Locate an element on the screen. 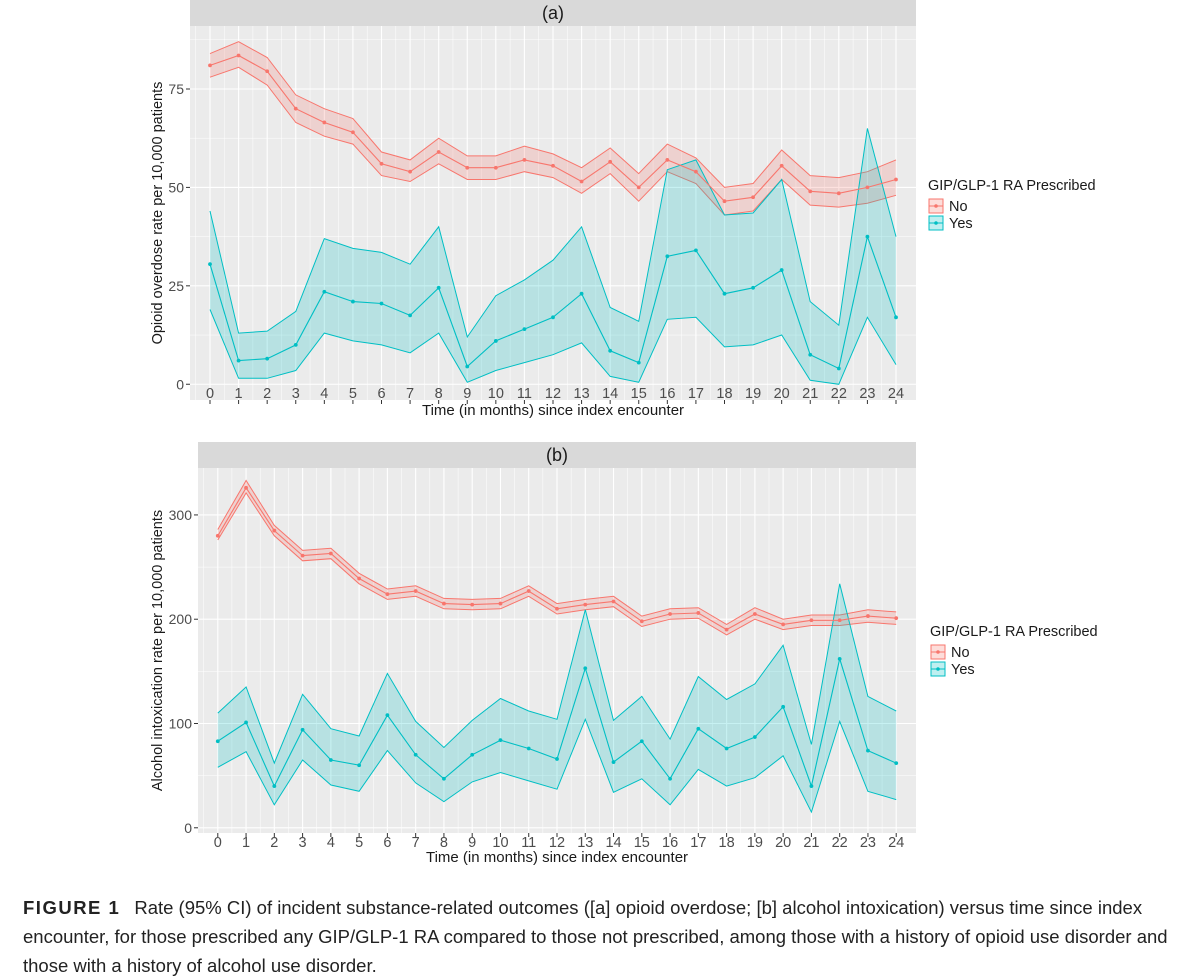  x-tick-label: 4 is located at coordinates (324, 394).